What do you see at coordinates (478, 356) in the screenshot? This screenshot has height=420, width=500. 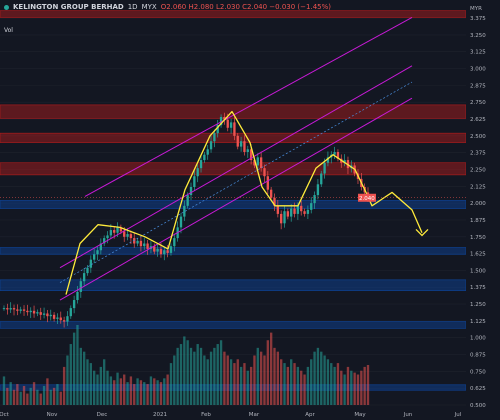 I see `y-tick-label: 0.875` at bounding box center [478, 356].